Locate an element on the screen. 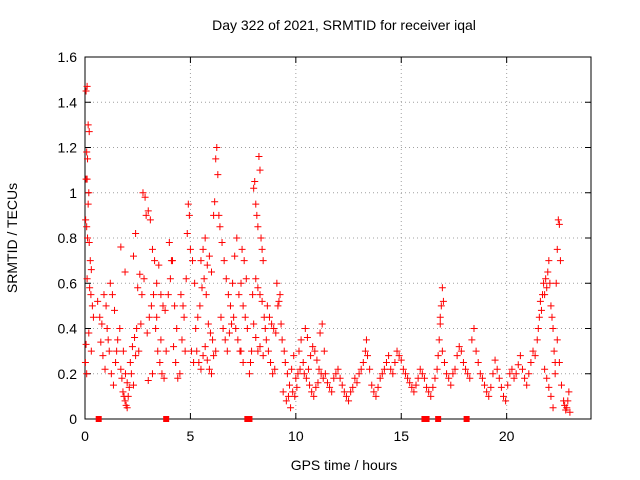  y-tick-label: 0 is located at coordinates (73, 419).